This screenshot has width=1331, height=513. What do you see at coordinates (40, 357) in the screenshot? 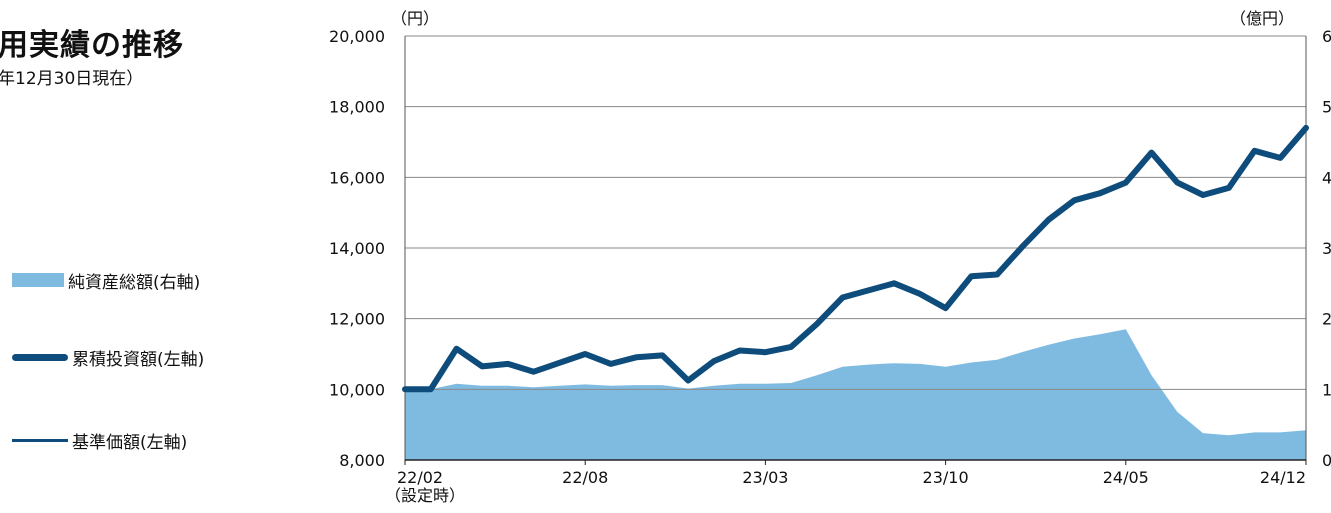
I see `legend-swatch-thick-line` at bounding box center [40, 357].